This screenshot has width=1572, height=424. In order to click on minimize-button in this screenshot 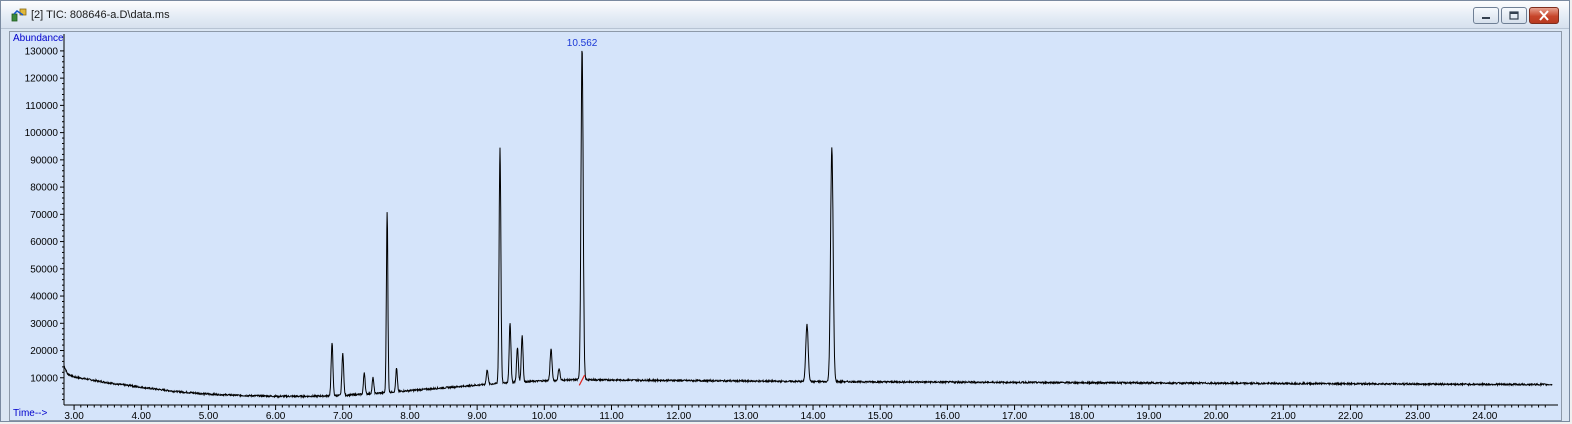, I will do `click(1486, 15)`.